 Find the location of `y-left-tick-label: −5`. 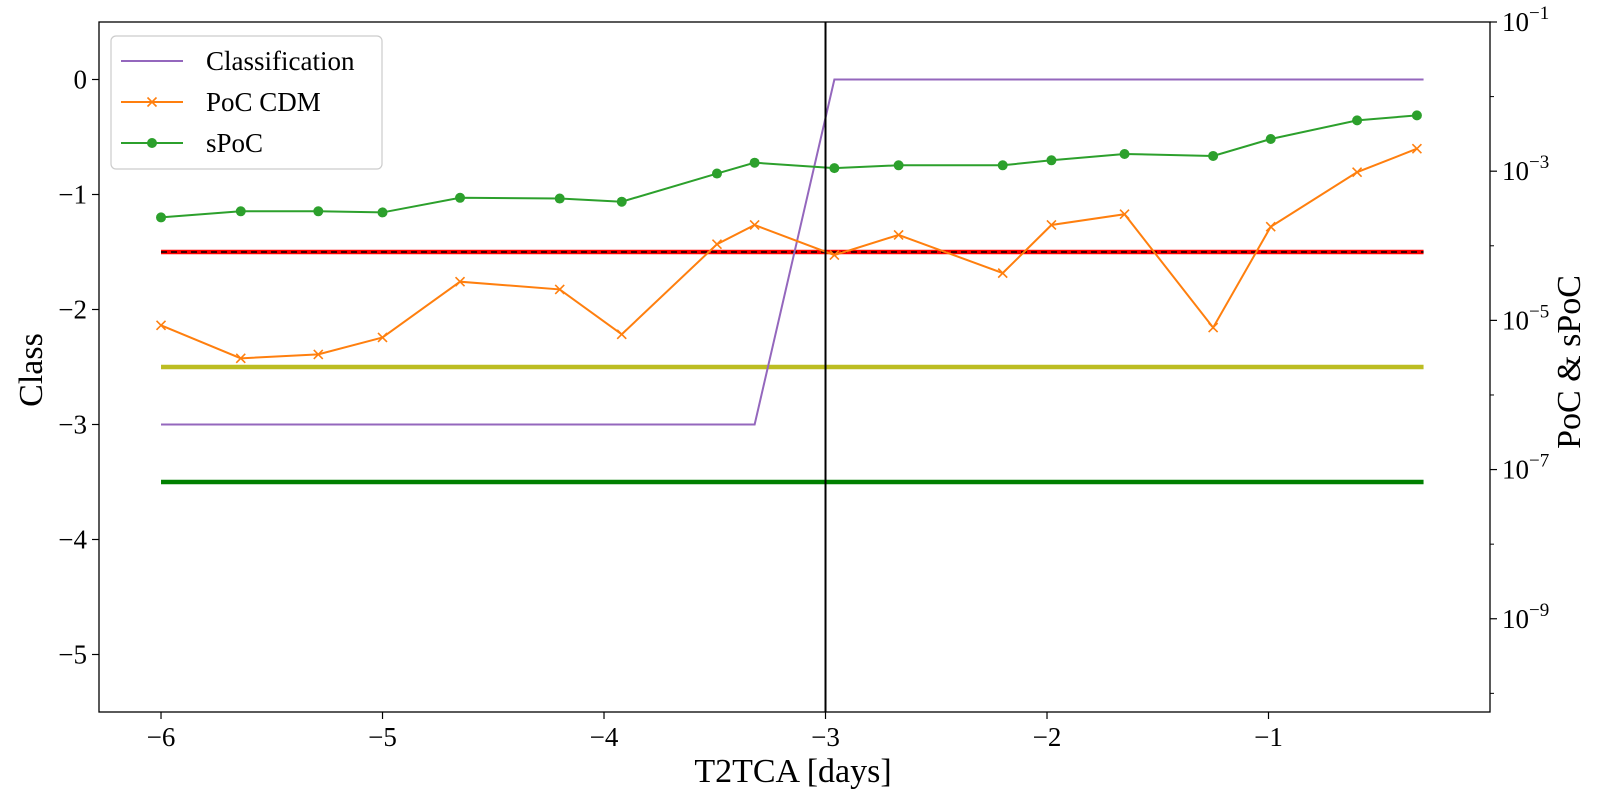

y-left-tick-label: −5 is located at coordinates (72, 655).